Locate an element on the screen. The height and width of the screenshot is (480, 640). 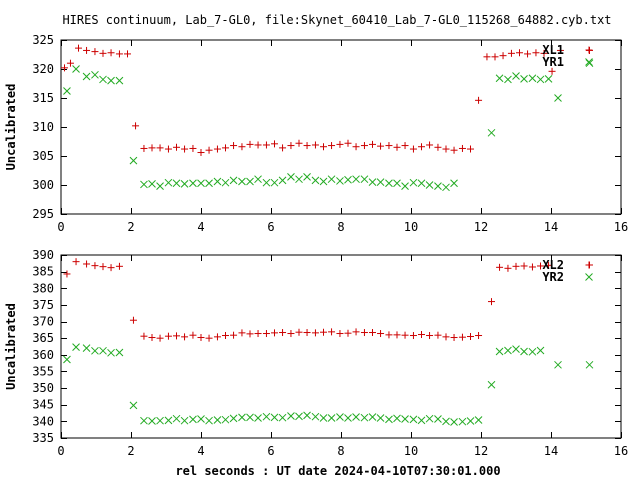
legend-label: XL1 is located at coordinates (553, 50).